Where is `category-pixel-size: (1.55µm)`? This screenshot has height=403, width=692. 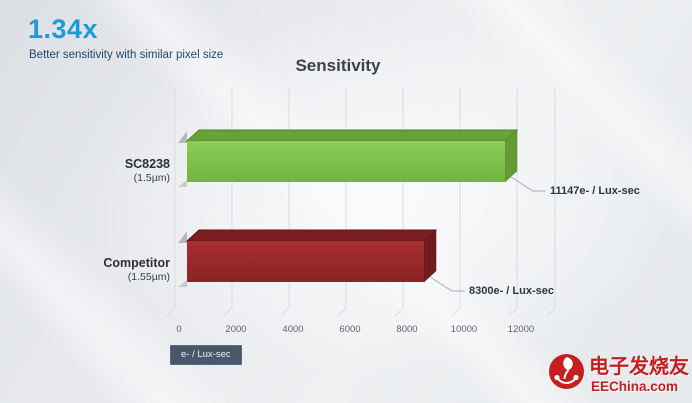
category-pixel-size: (1.55µm) is located at coordinates (148, 277).